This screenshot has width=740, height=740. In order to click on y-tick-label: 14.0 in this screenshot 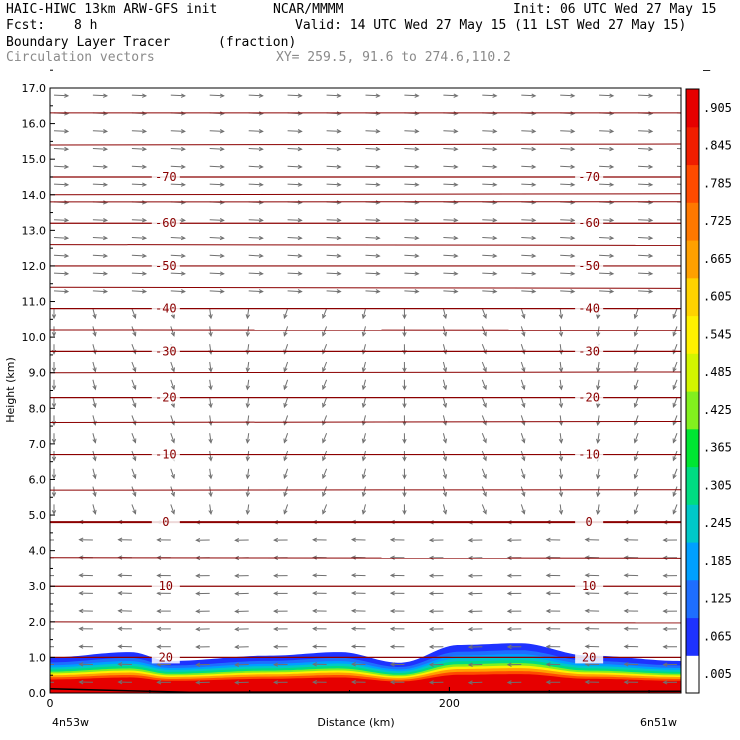, I will do `click(34, 195)`.